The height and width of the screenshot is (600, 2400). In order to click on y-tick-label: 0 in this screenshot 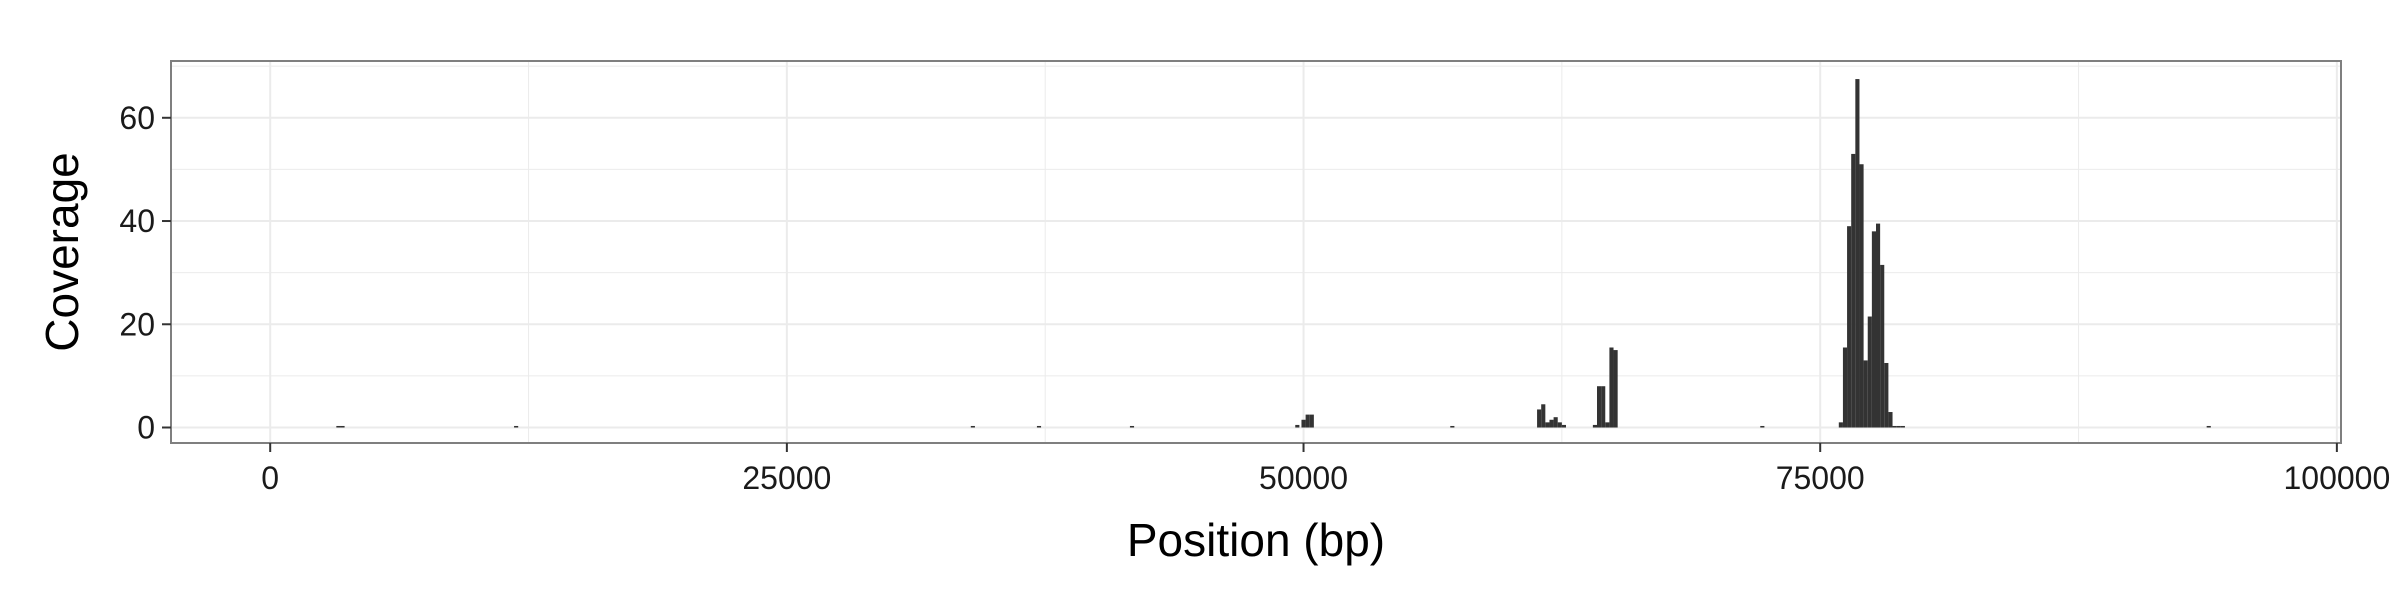, I will do `click(146, 428)`.